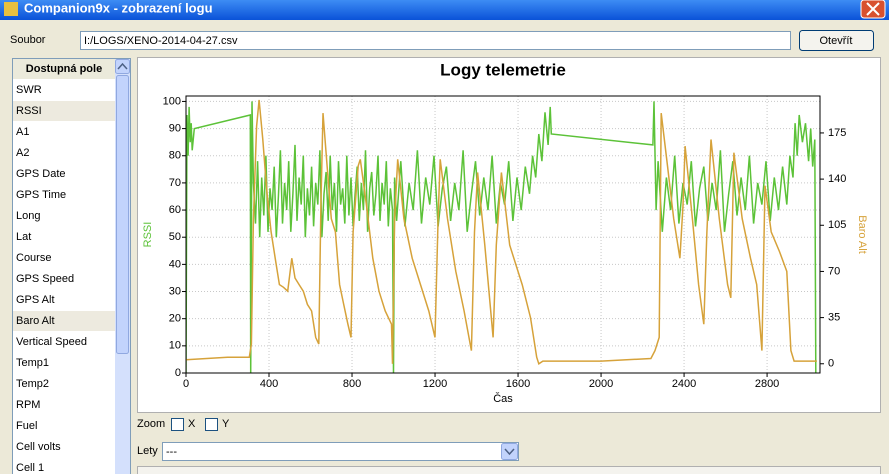 Image resolution: width=889 pixels, height=474 pixels. Describe the element at coordinates (175, 128) in the screenshot. I see `y-tick-label: 90` at that location.